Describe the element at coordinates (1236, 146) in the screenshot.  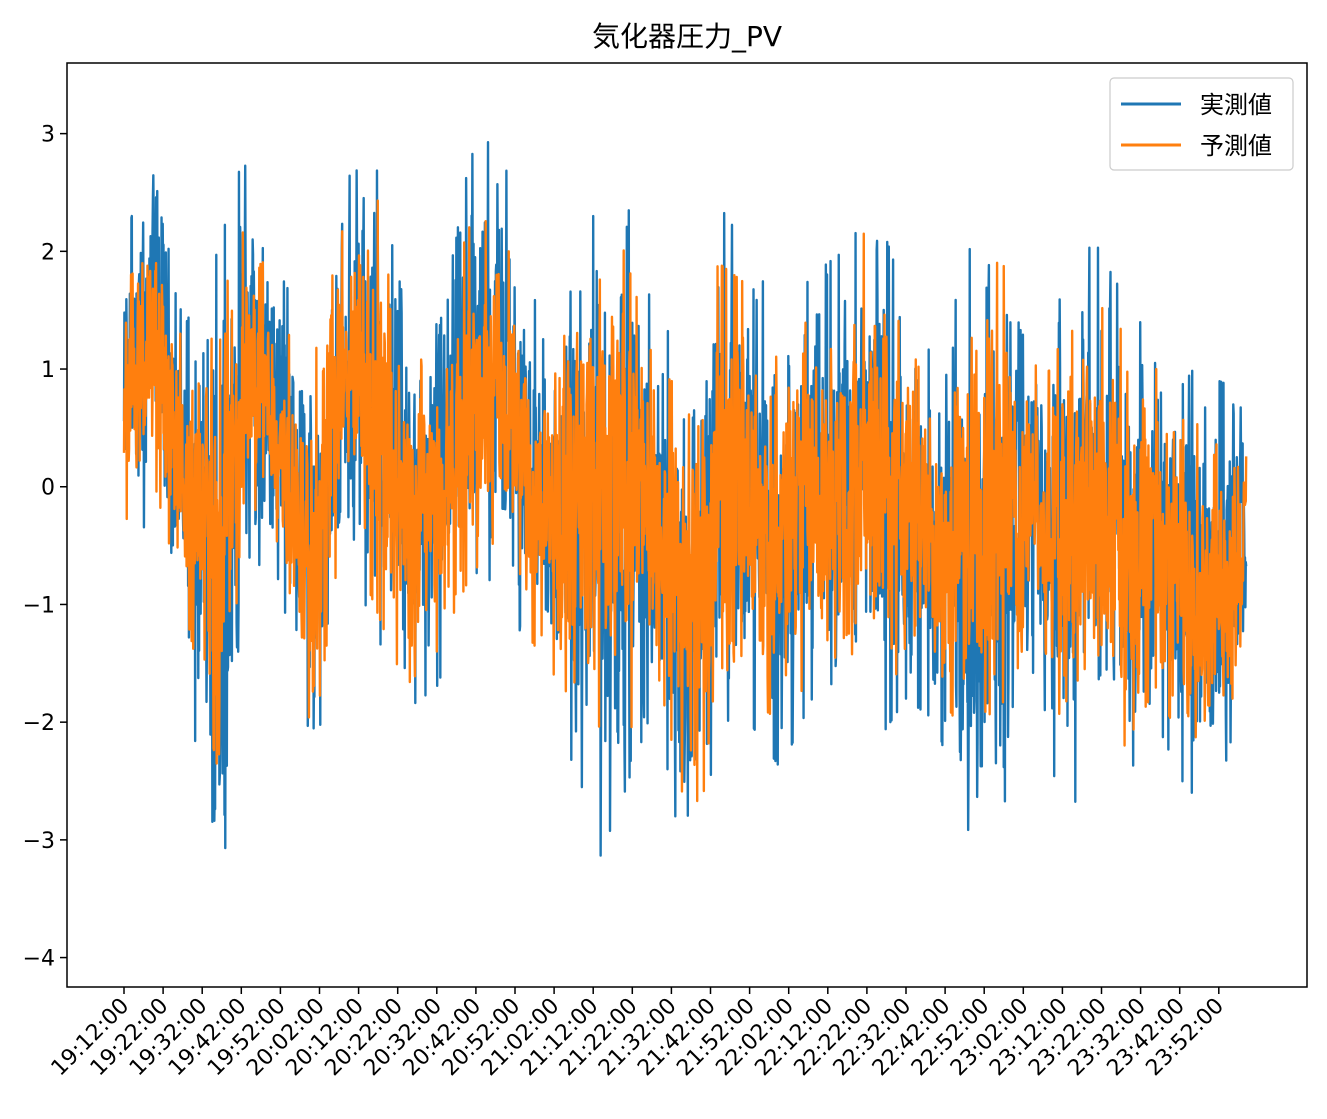
I see `legend-label-predicted: 予測値` at that location.